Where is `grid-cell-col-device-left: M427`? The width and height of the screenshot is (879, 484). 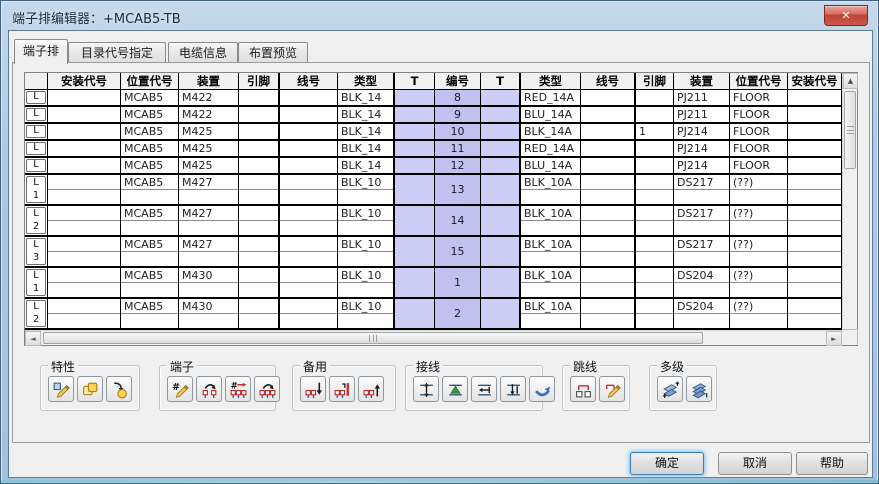 grid-cell-col-device-left: M427 is located at coordinates (209, 220).